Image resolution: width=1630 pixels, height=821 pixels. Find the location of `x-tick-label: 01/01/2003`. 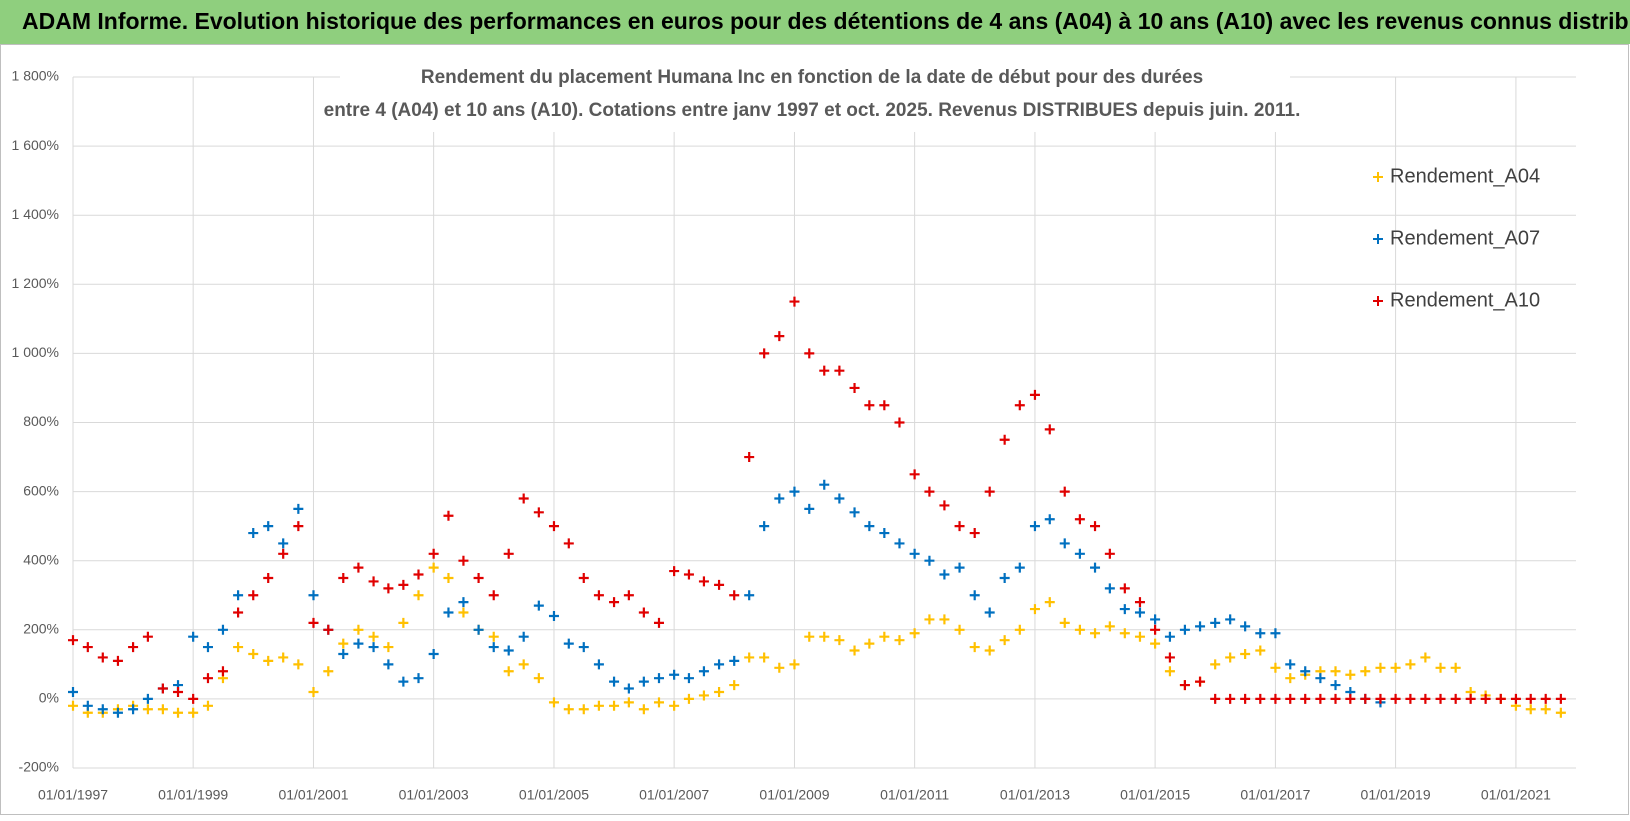

x-tick-label: 01/01/2003 is located at coordinates (434, 795).